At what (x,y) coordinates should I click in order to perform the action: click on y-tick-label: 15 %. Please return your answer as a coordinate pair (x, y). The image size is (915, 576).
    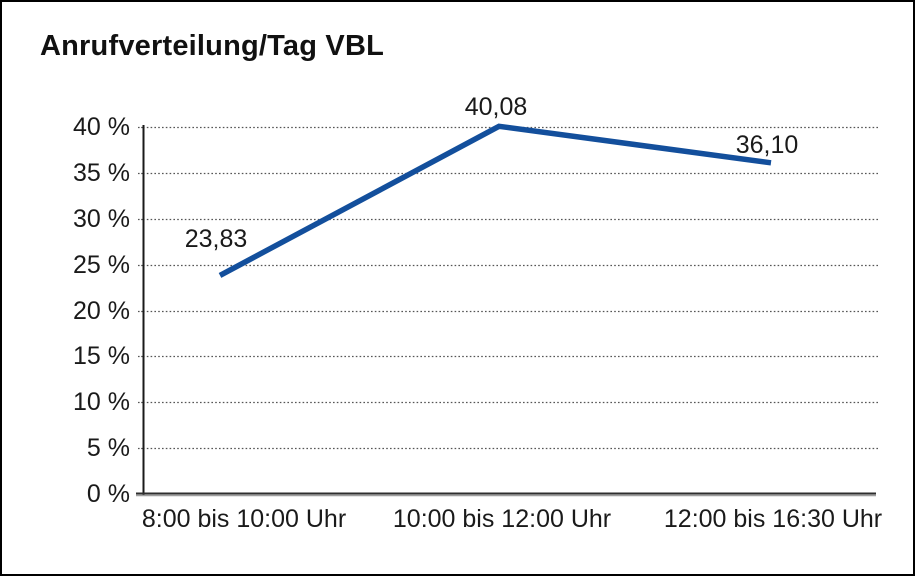
    Looking at the image, I should click on (101, 356).